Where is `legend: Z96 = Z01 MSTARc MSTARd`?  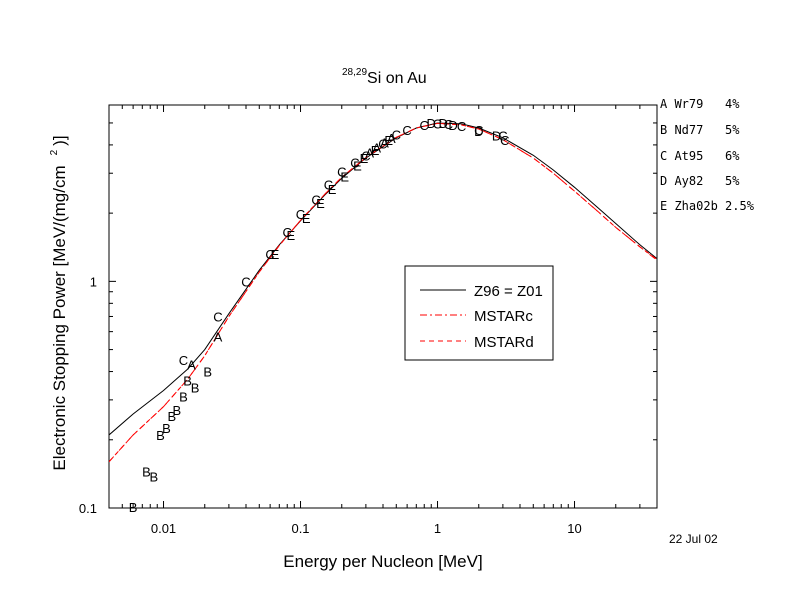
legend: Z96 = Z01 MSTARc MSTARd is located at coordinates (479, 313).